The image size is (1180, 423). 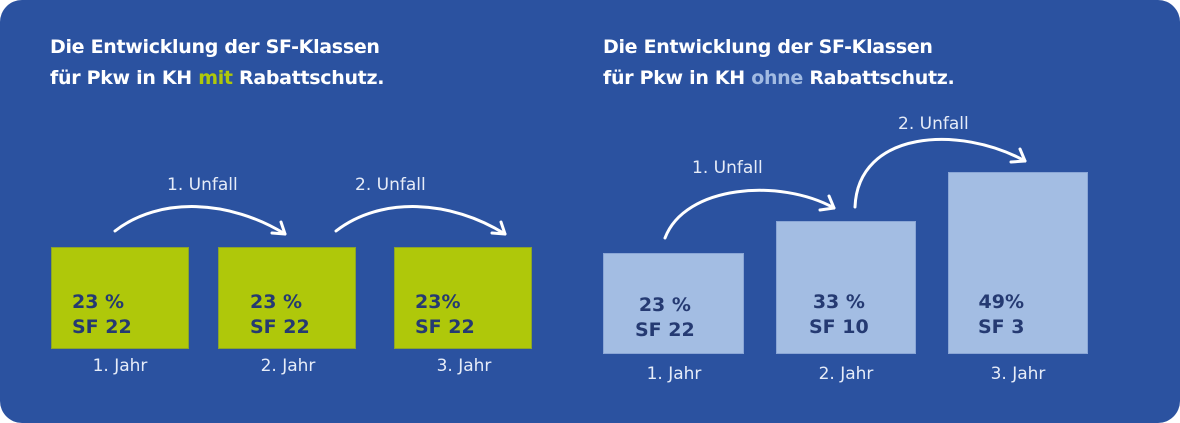 I want to click on left-title-line1: Die Entwicklung der SF-Klassen, so click(x=215, y=47).